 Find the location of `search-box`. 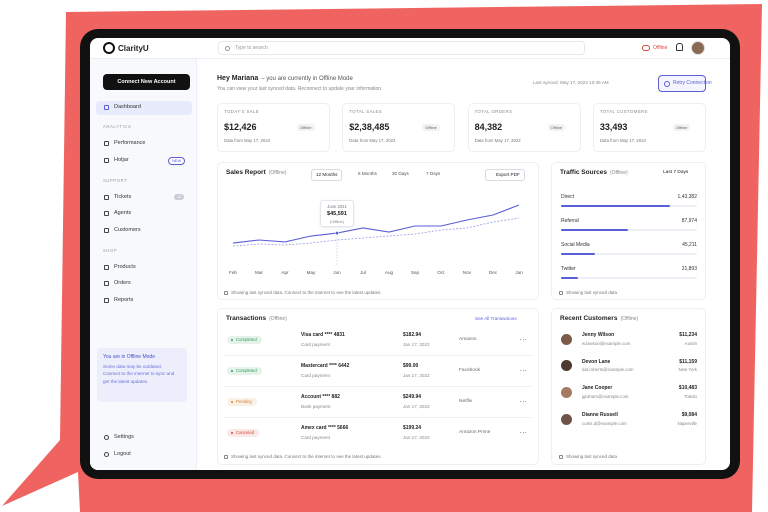

search-box is located at coordinates (401, 48).